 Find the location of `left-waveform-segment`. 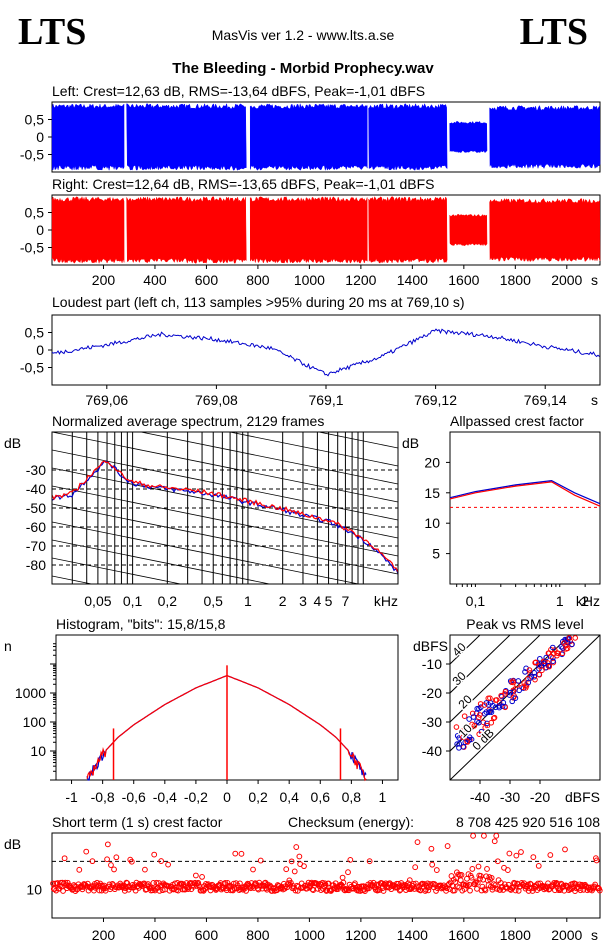

left-waveform-segment is located at coordinates (88, 137).